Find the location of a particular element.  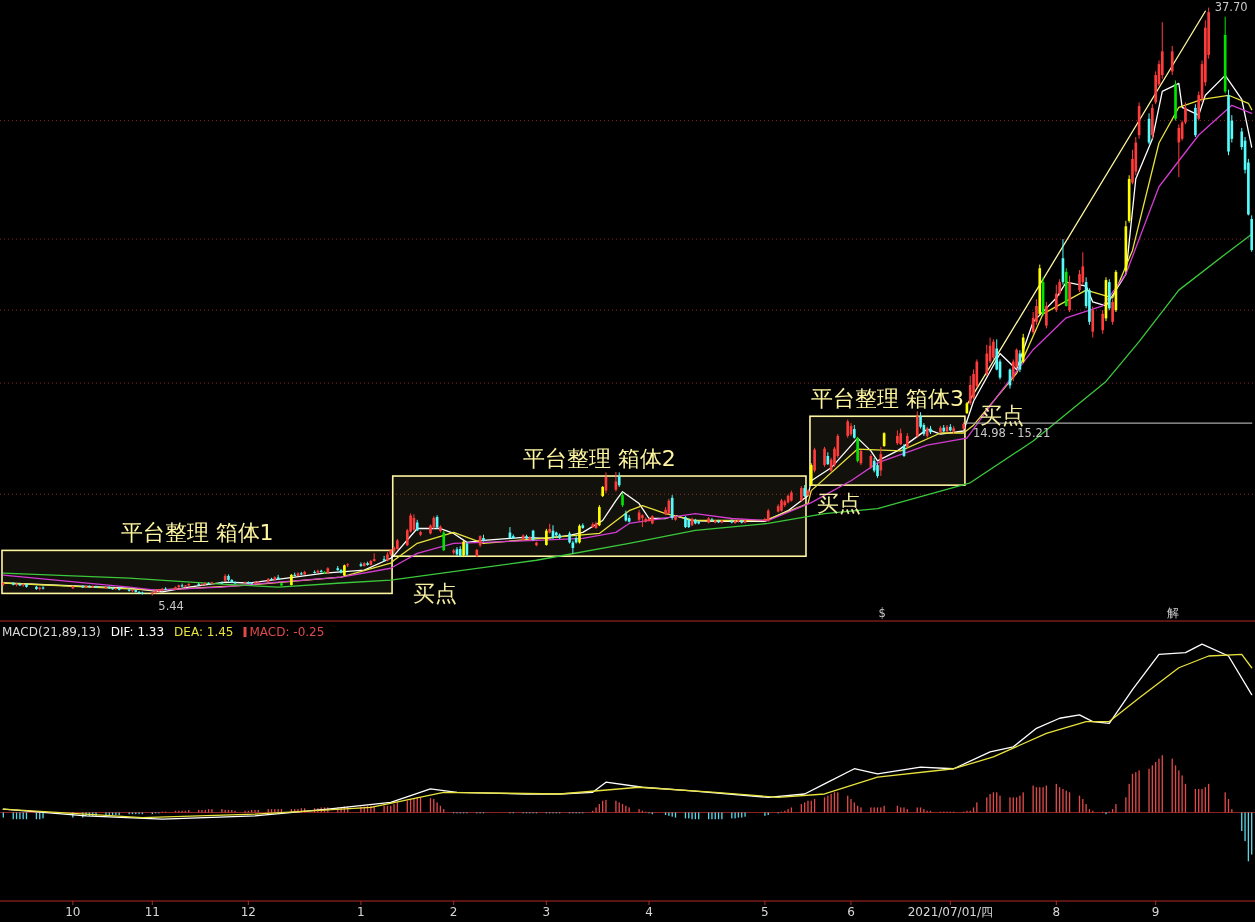

annotation: 37.70 is located at coordinates (1231, 7).